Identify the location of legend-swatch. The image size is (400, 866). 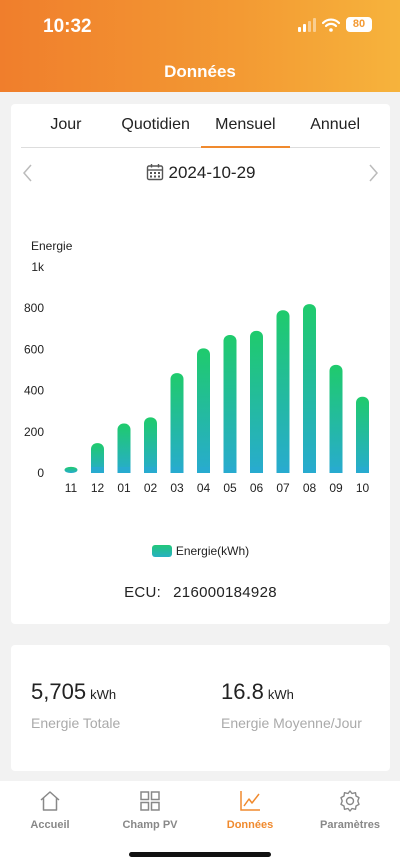
(161, 551).